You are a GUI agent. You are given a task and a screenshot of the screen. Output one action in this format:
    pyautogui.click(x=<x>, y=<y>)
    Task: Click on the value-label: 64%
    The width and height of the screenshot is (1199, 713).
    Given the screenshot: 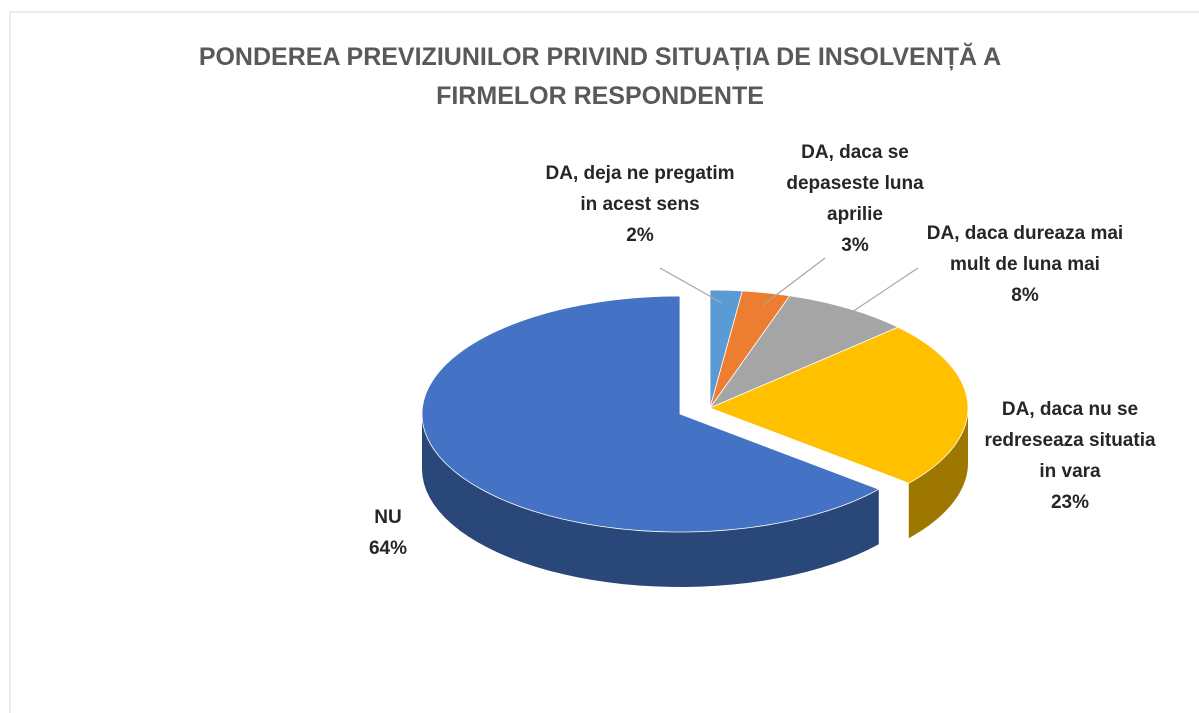 What is the action you would take?
    pyautogui.click(x=388, y=548)
    